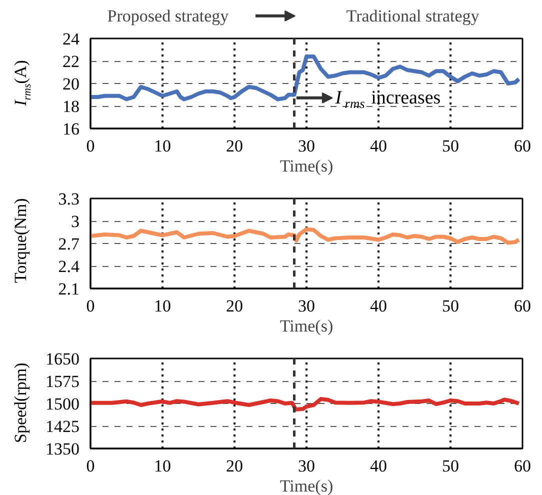 The height and width of the screenshot is (495, 542). What do you see at coordinates (63, 426) in the screenshot?
I see `y-tick-label: 1425` at bounding box center [63, 426].